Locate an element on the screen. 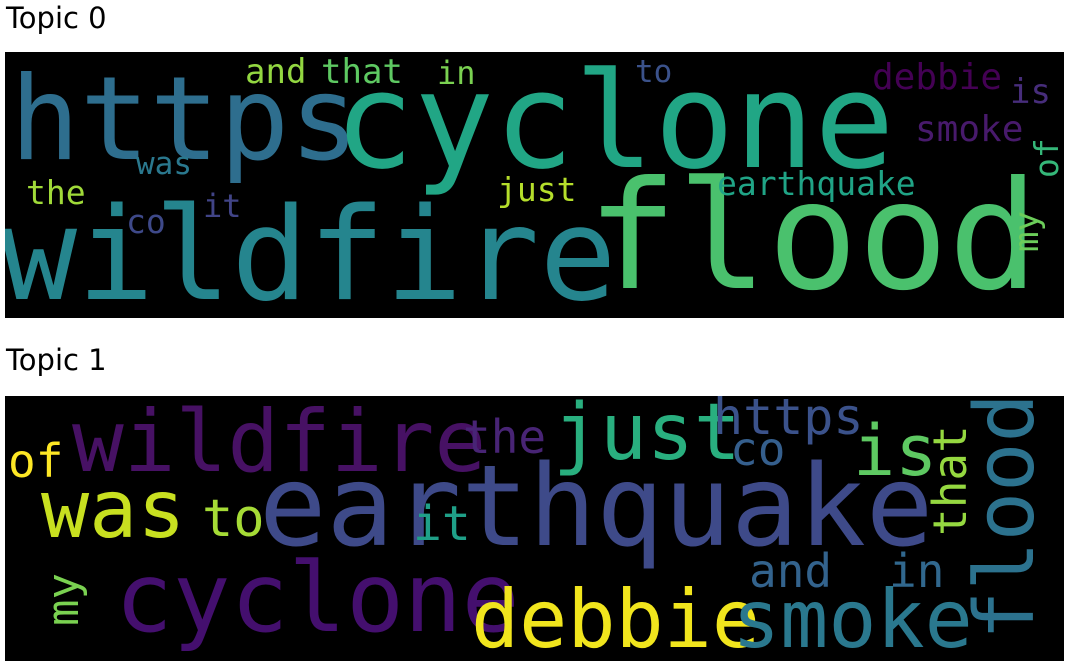  word-that: that is located at coordinates (362, 72).